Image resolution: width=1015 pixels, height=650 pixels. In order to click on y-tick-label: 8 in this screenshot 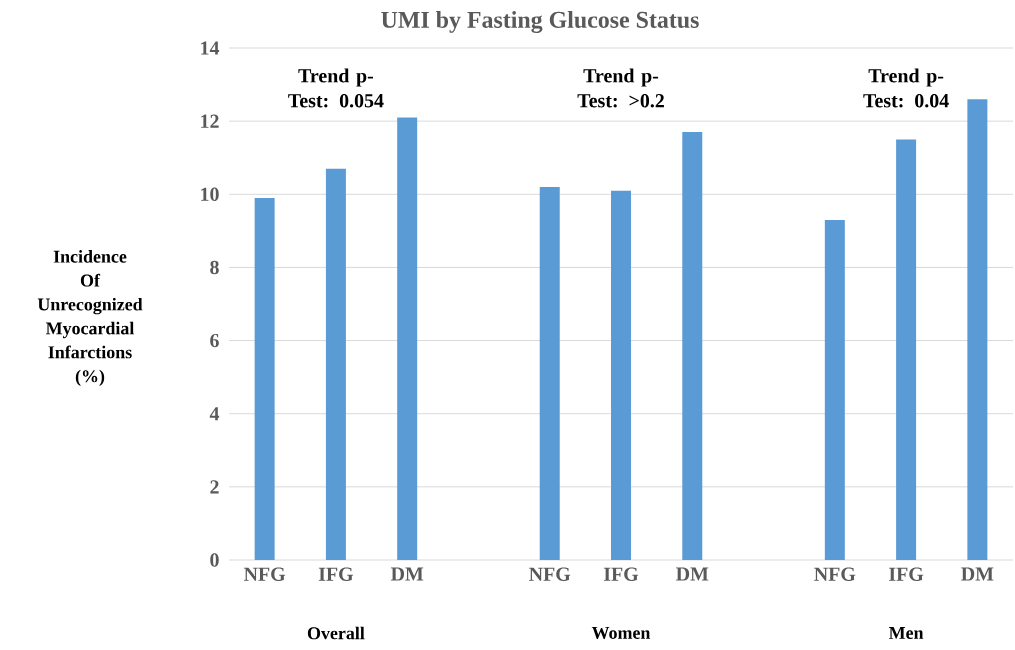, I will do `click(214, 267)`.